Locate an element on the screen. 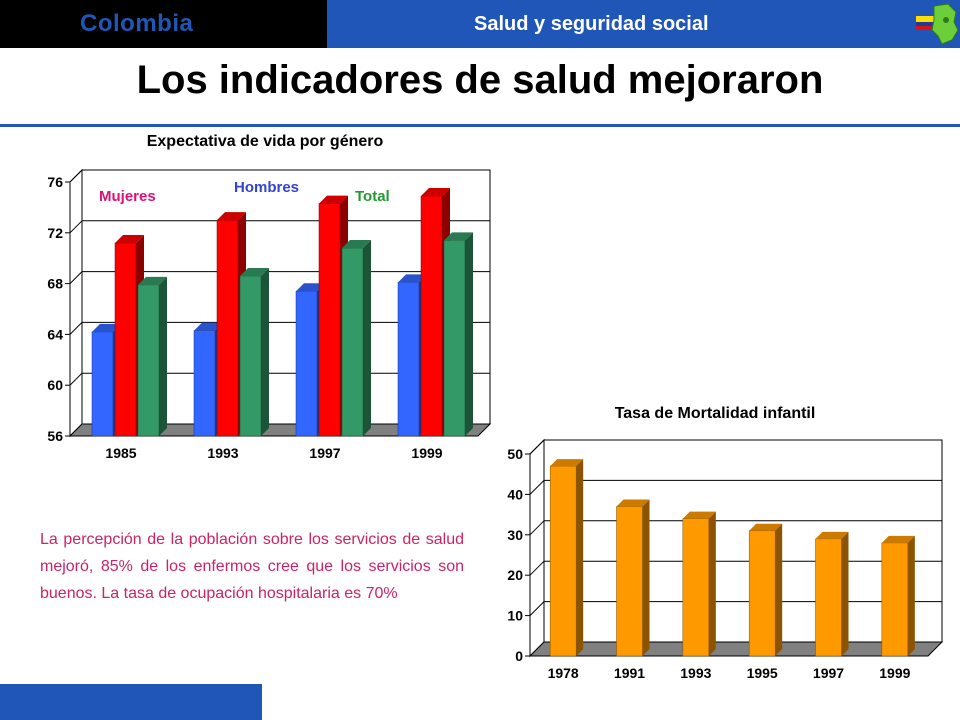 Image resolution: width=960 pixels, height=720 pixels. chart2-xtick-label: 1991 is located at coordinates (629, 673).